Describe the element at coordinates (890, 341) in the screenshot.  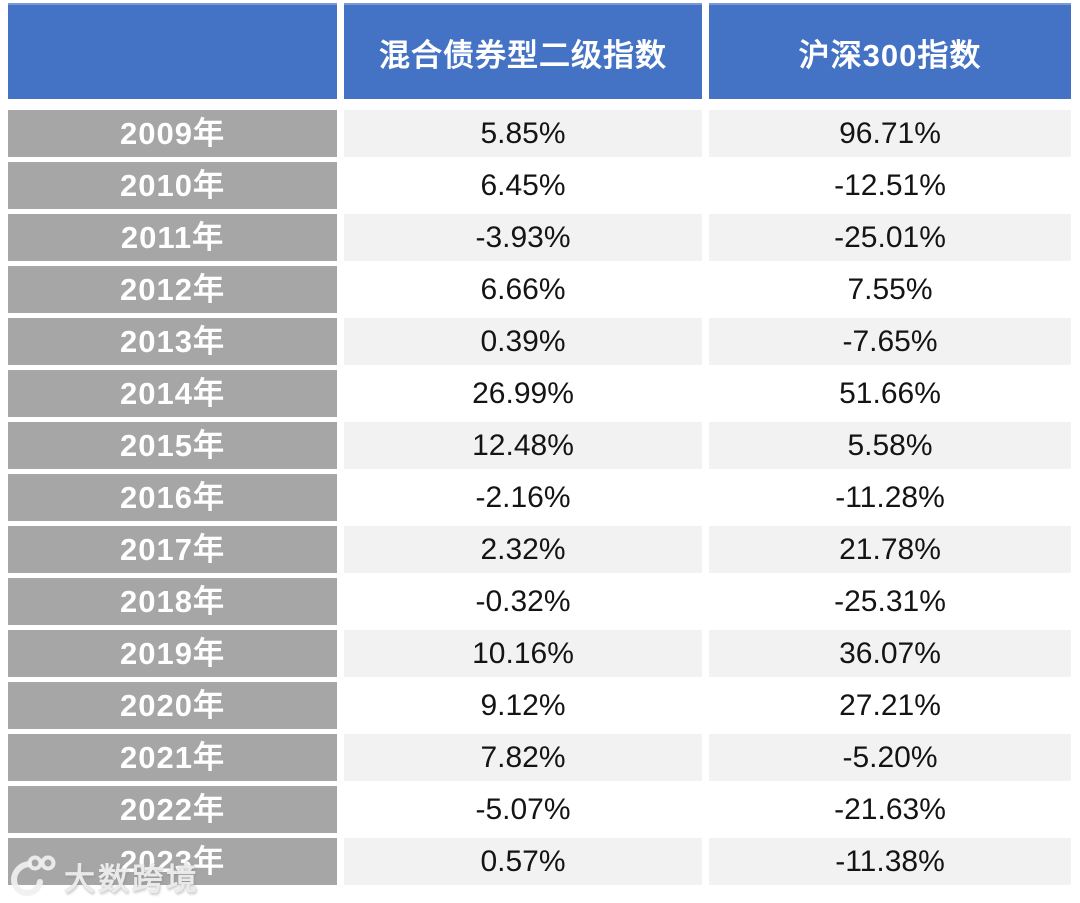
I see `csi300-value-cell: -7.65%` at that location.